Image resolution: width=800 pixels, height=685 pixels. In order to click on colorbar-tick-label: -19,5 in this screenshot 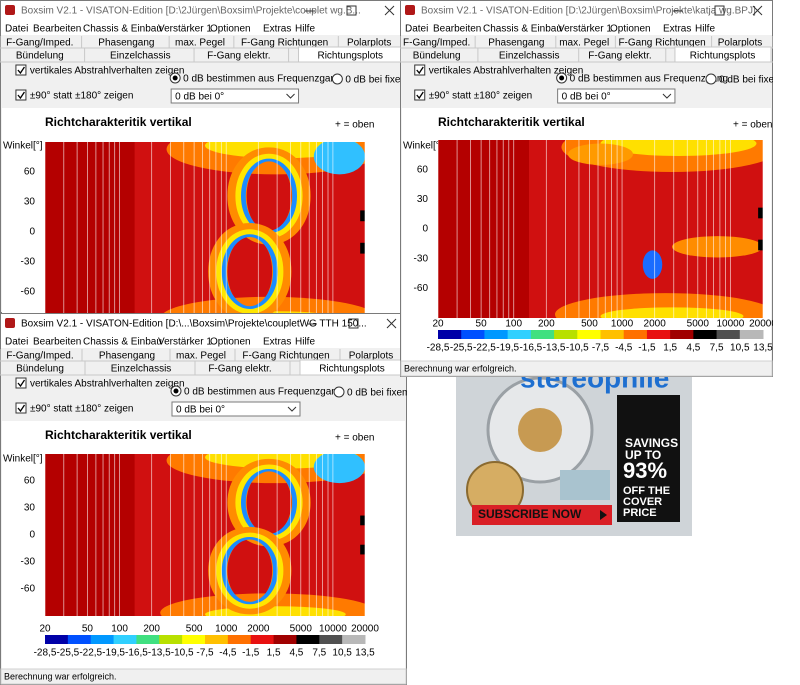, I will do `click(113, 653)`.